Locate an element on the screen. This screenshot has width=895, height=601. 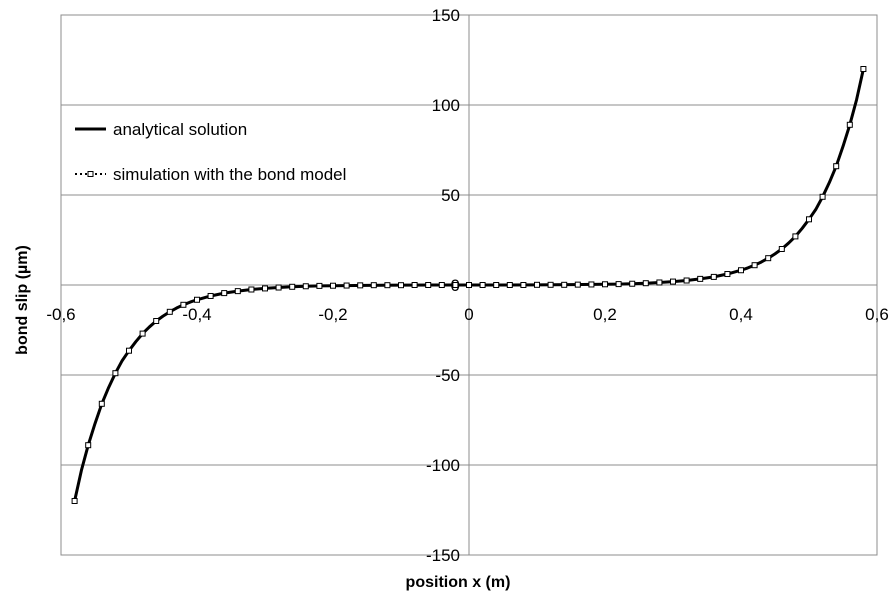
y-tick-label: 100 is located at coordinates (446, 105).